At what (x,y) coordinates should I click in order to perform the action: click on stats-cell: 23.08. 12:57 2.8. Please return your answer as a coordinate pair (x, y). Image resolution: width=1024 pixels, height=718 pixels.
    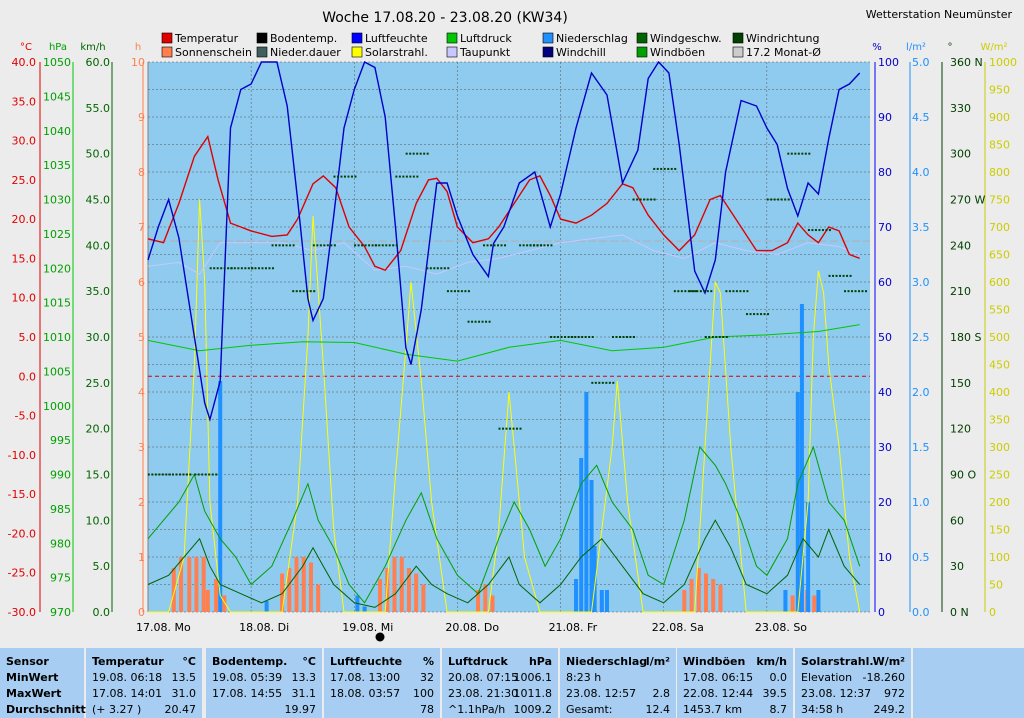
    Looking at the image, I should click on (618, 694).